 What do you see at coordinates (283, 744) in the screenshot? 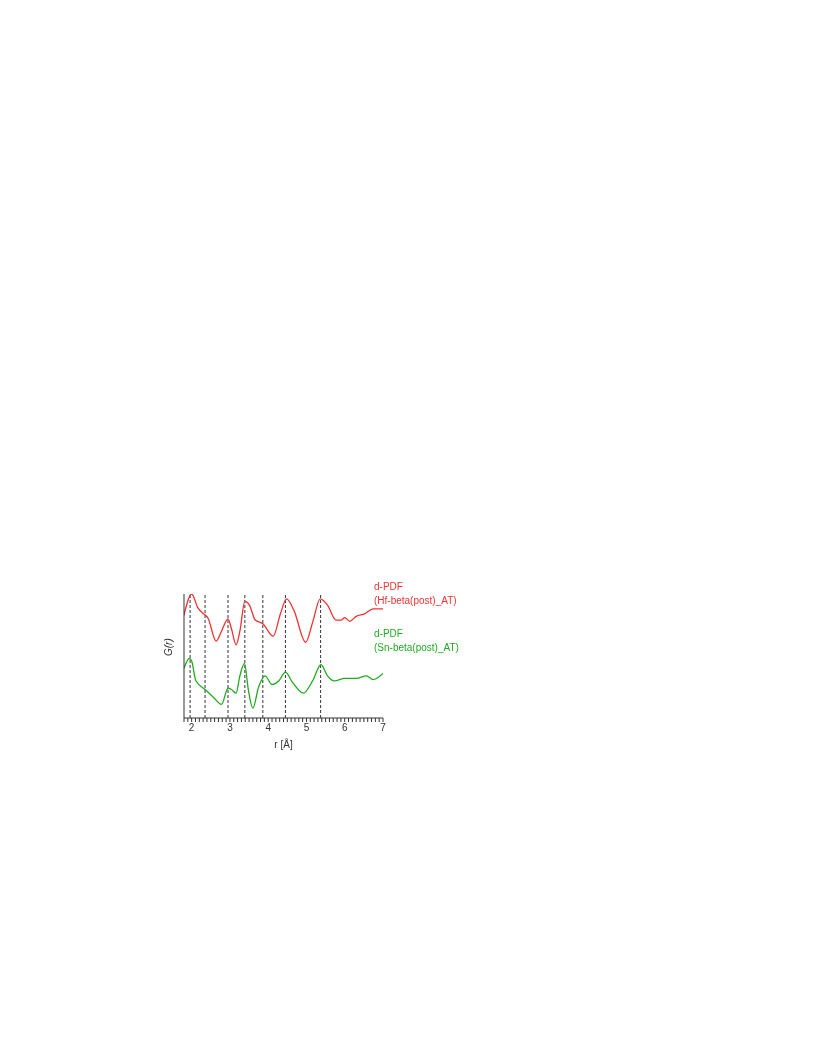
I see `x-axis-title: r [Å]` at bounding box center [283, 744].